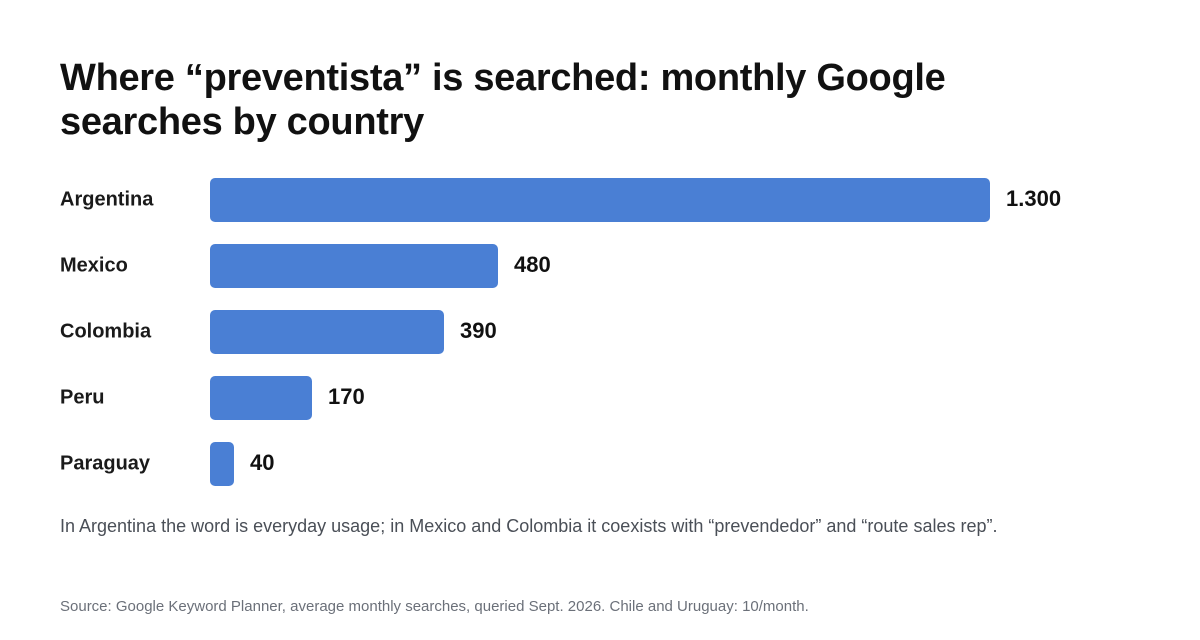  What do you see at coordinates (94, 265) in the screenshot?
I see `category-label: Mexico` at bounding box center [94, 265].